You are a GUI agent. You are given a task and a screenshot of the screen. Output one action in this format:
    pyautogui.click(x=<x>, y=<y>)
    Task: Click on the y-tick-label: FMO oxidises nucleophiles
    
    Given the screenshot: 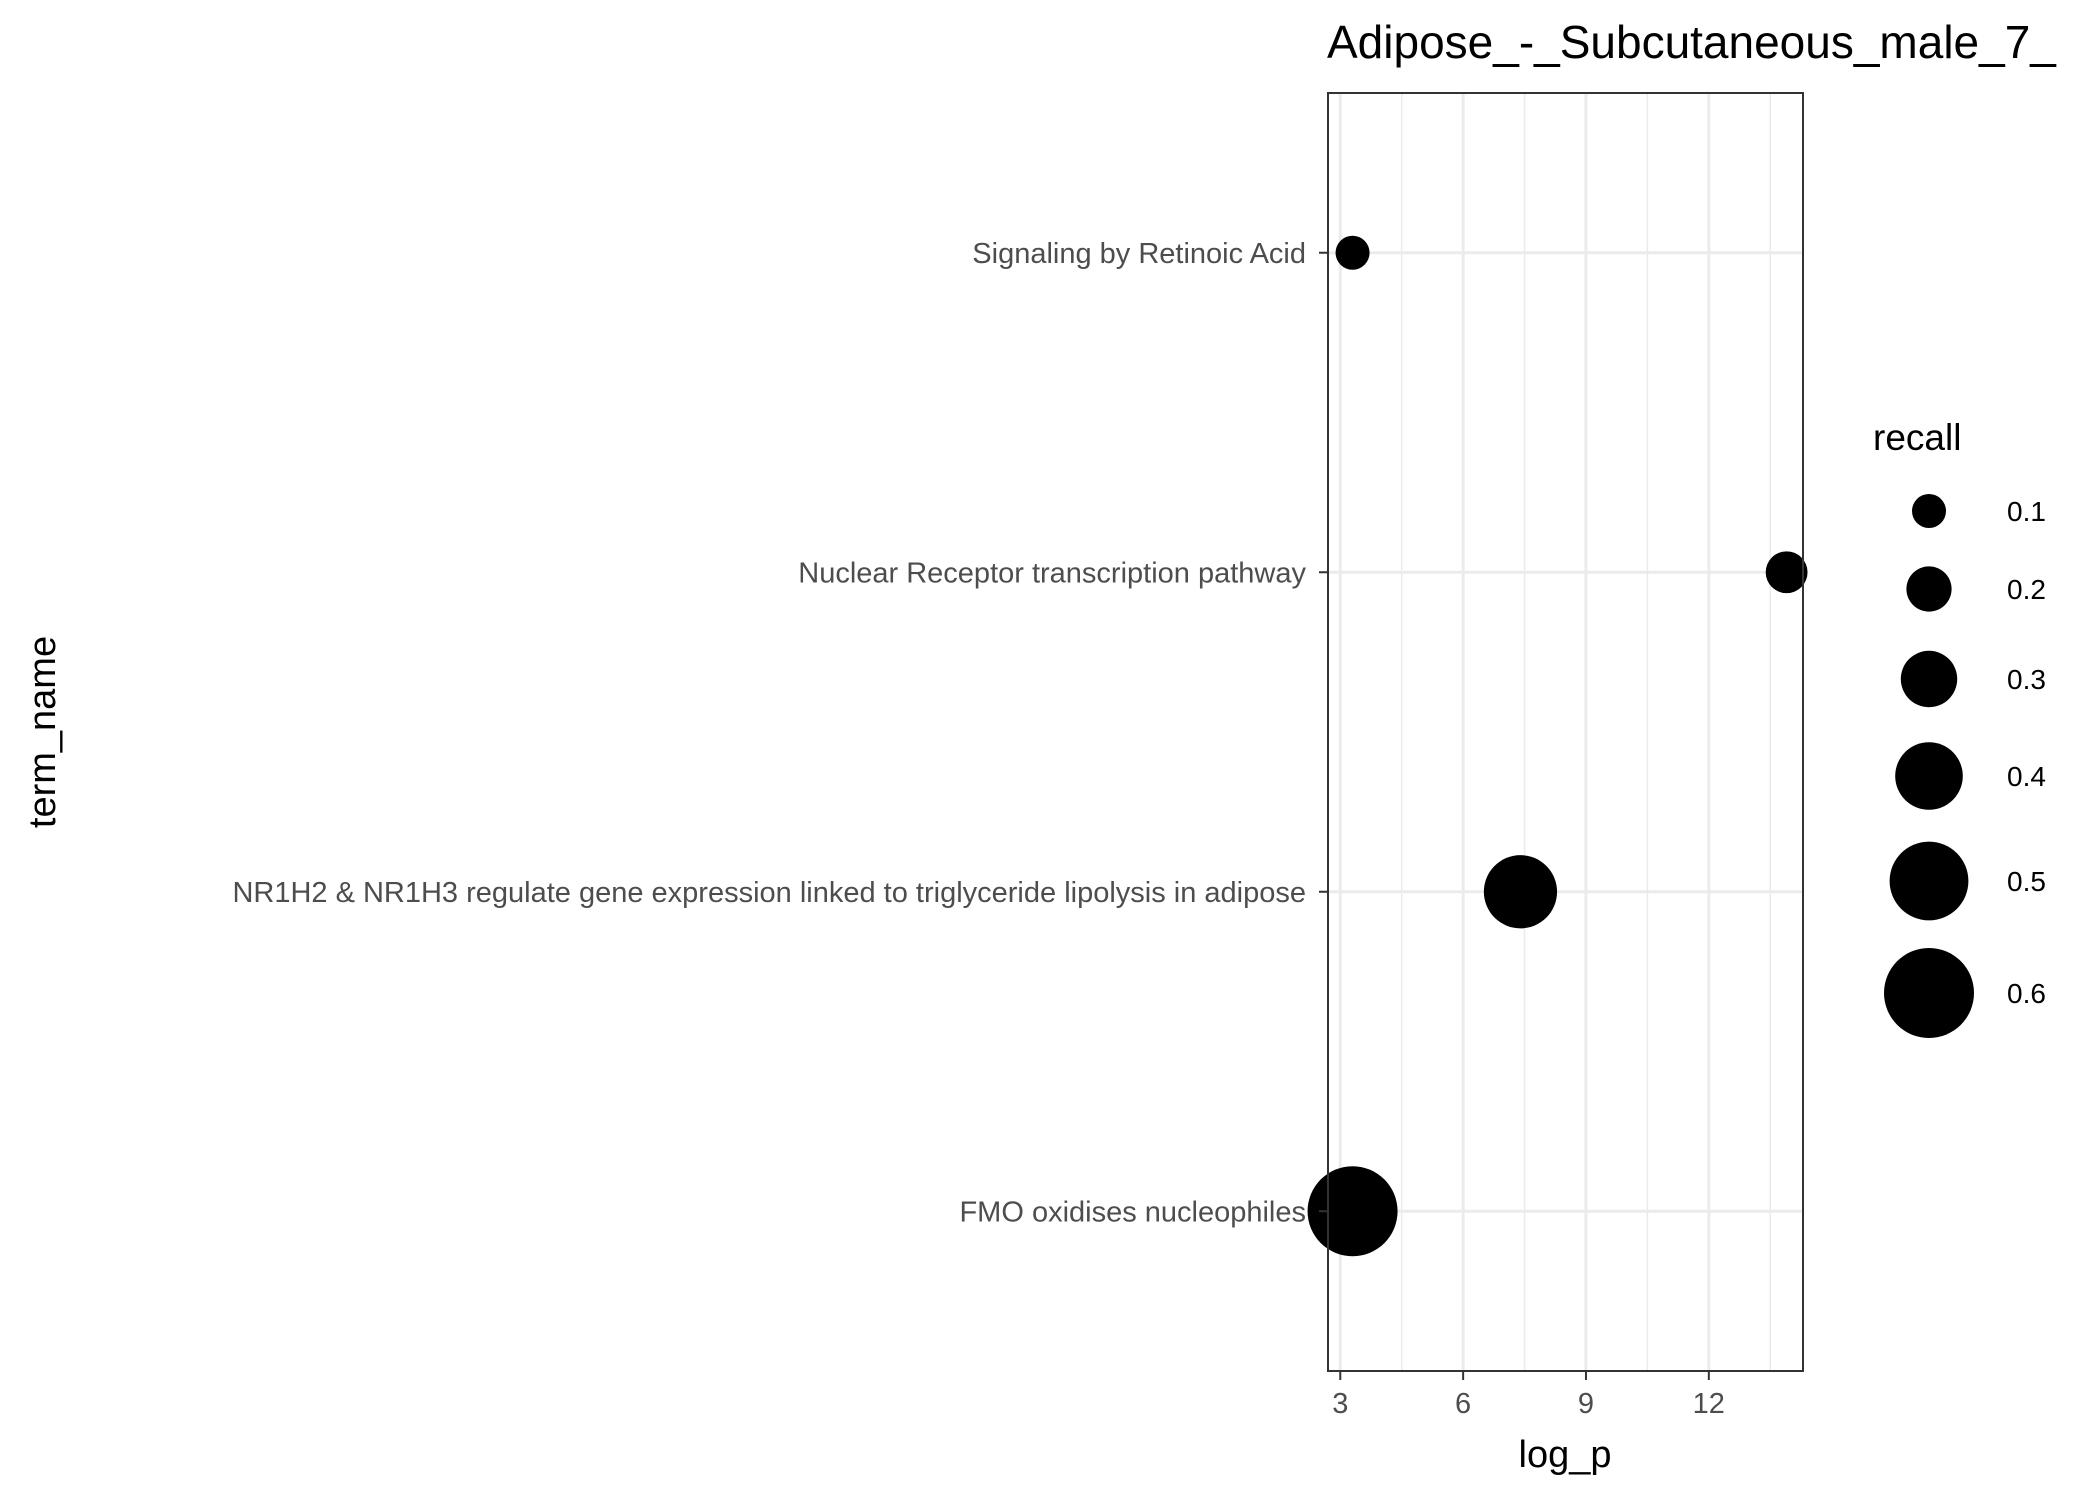 What is the action you would take?
    pyautogui.click(x=1132, y=1212)
    